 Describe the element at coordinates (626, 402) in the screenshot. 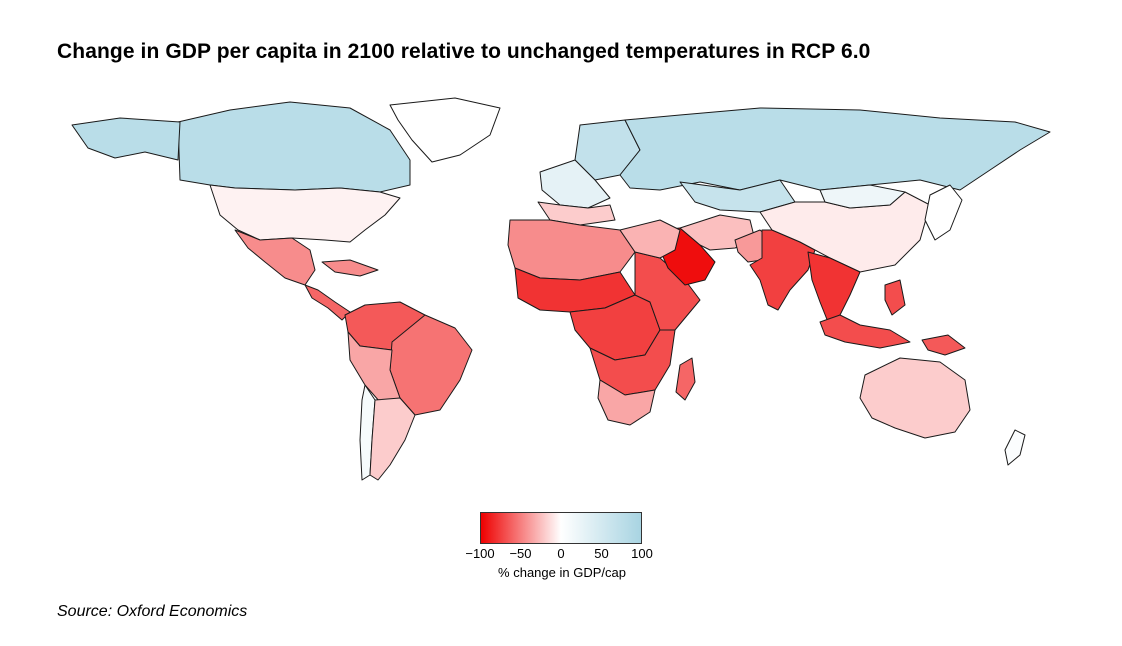

I see `region-south-africa` at that location.